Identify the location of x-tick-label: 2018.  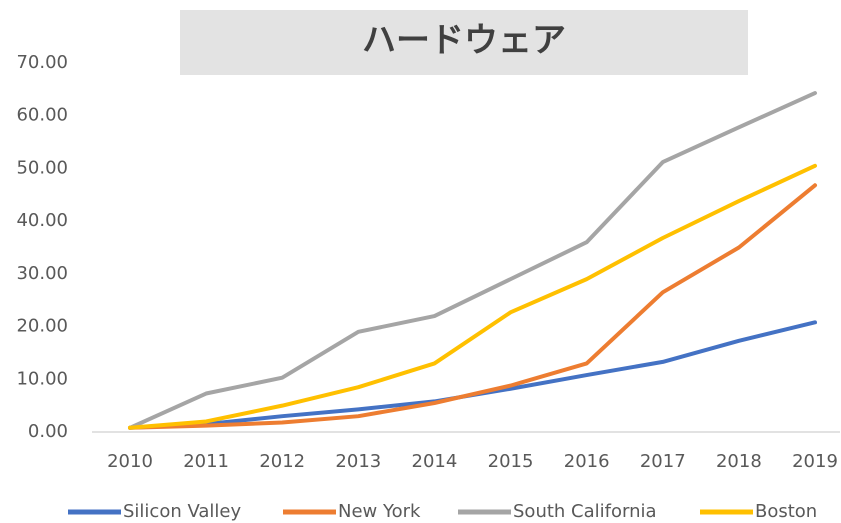
(739, 461).